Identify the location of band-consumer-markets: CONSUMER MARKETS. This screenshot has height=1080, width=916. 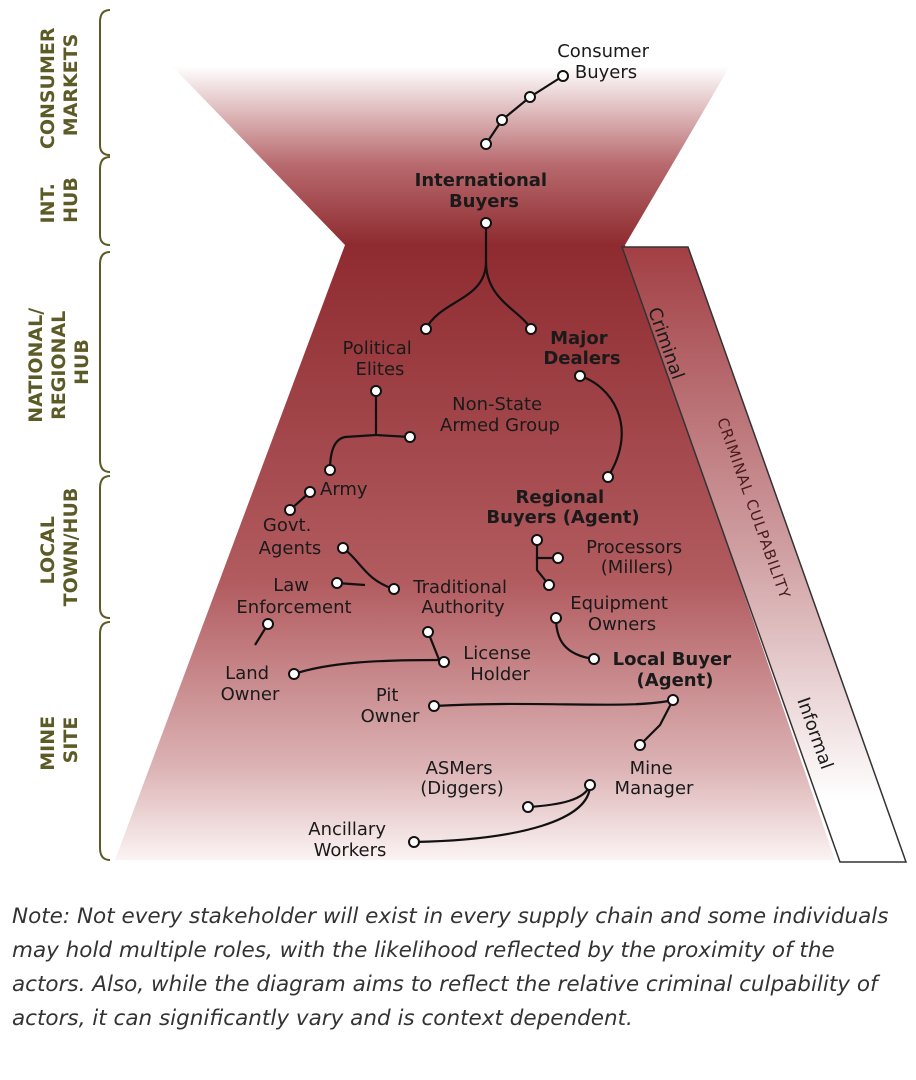
(59, 85).